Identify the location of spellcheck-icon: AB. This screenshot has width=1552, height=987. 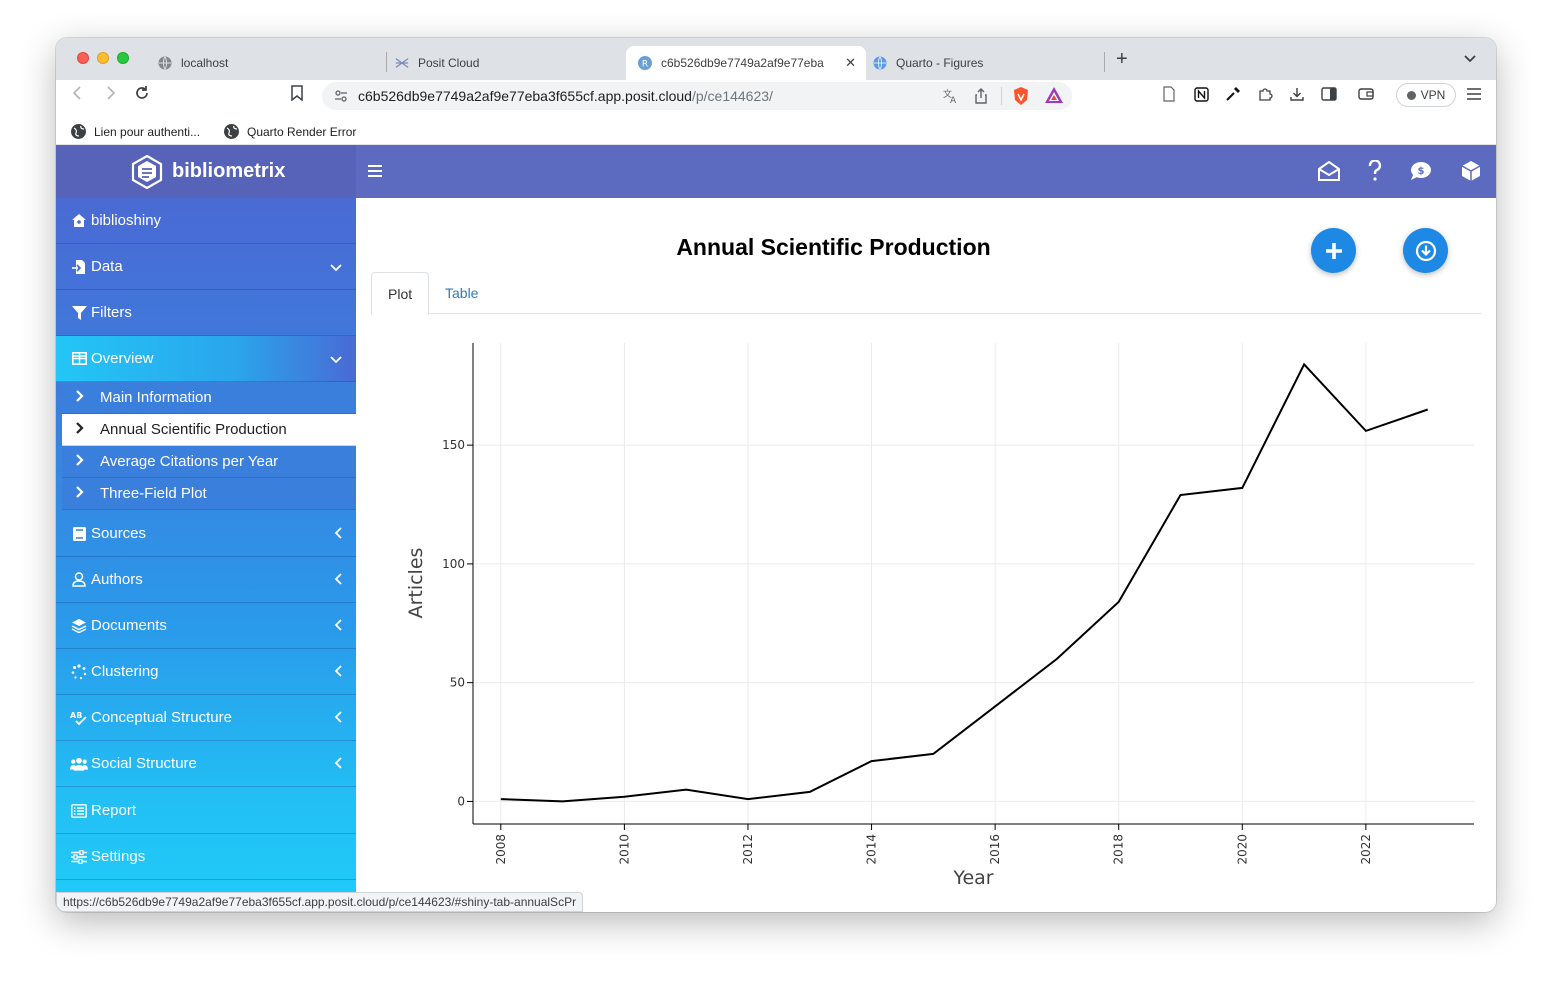
(79, 718).